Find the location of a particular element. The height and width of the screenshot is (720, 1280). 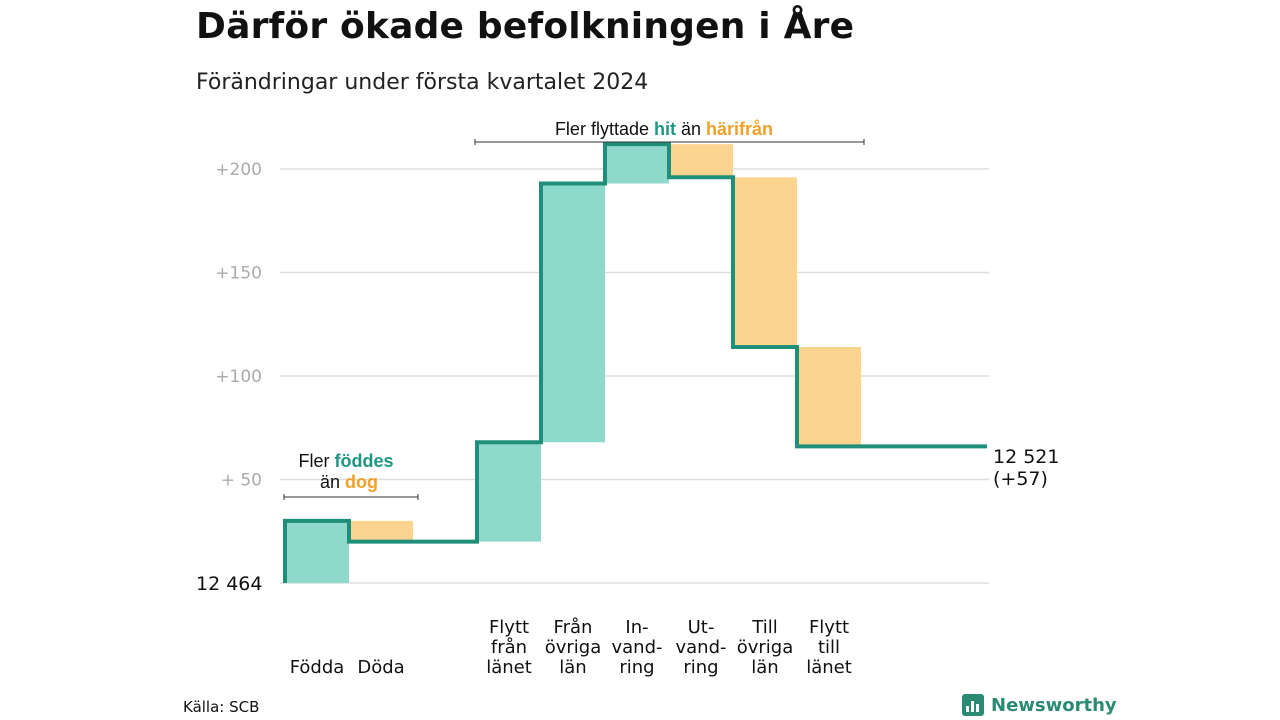

death-annotation-highlight: dog is located at coordinates (361, 482).